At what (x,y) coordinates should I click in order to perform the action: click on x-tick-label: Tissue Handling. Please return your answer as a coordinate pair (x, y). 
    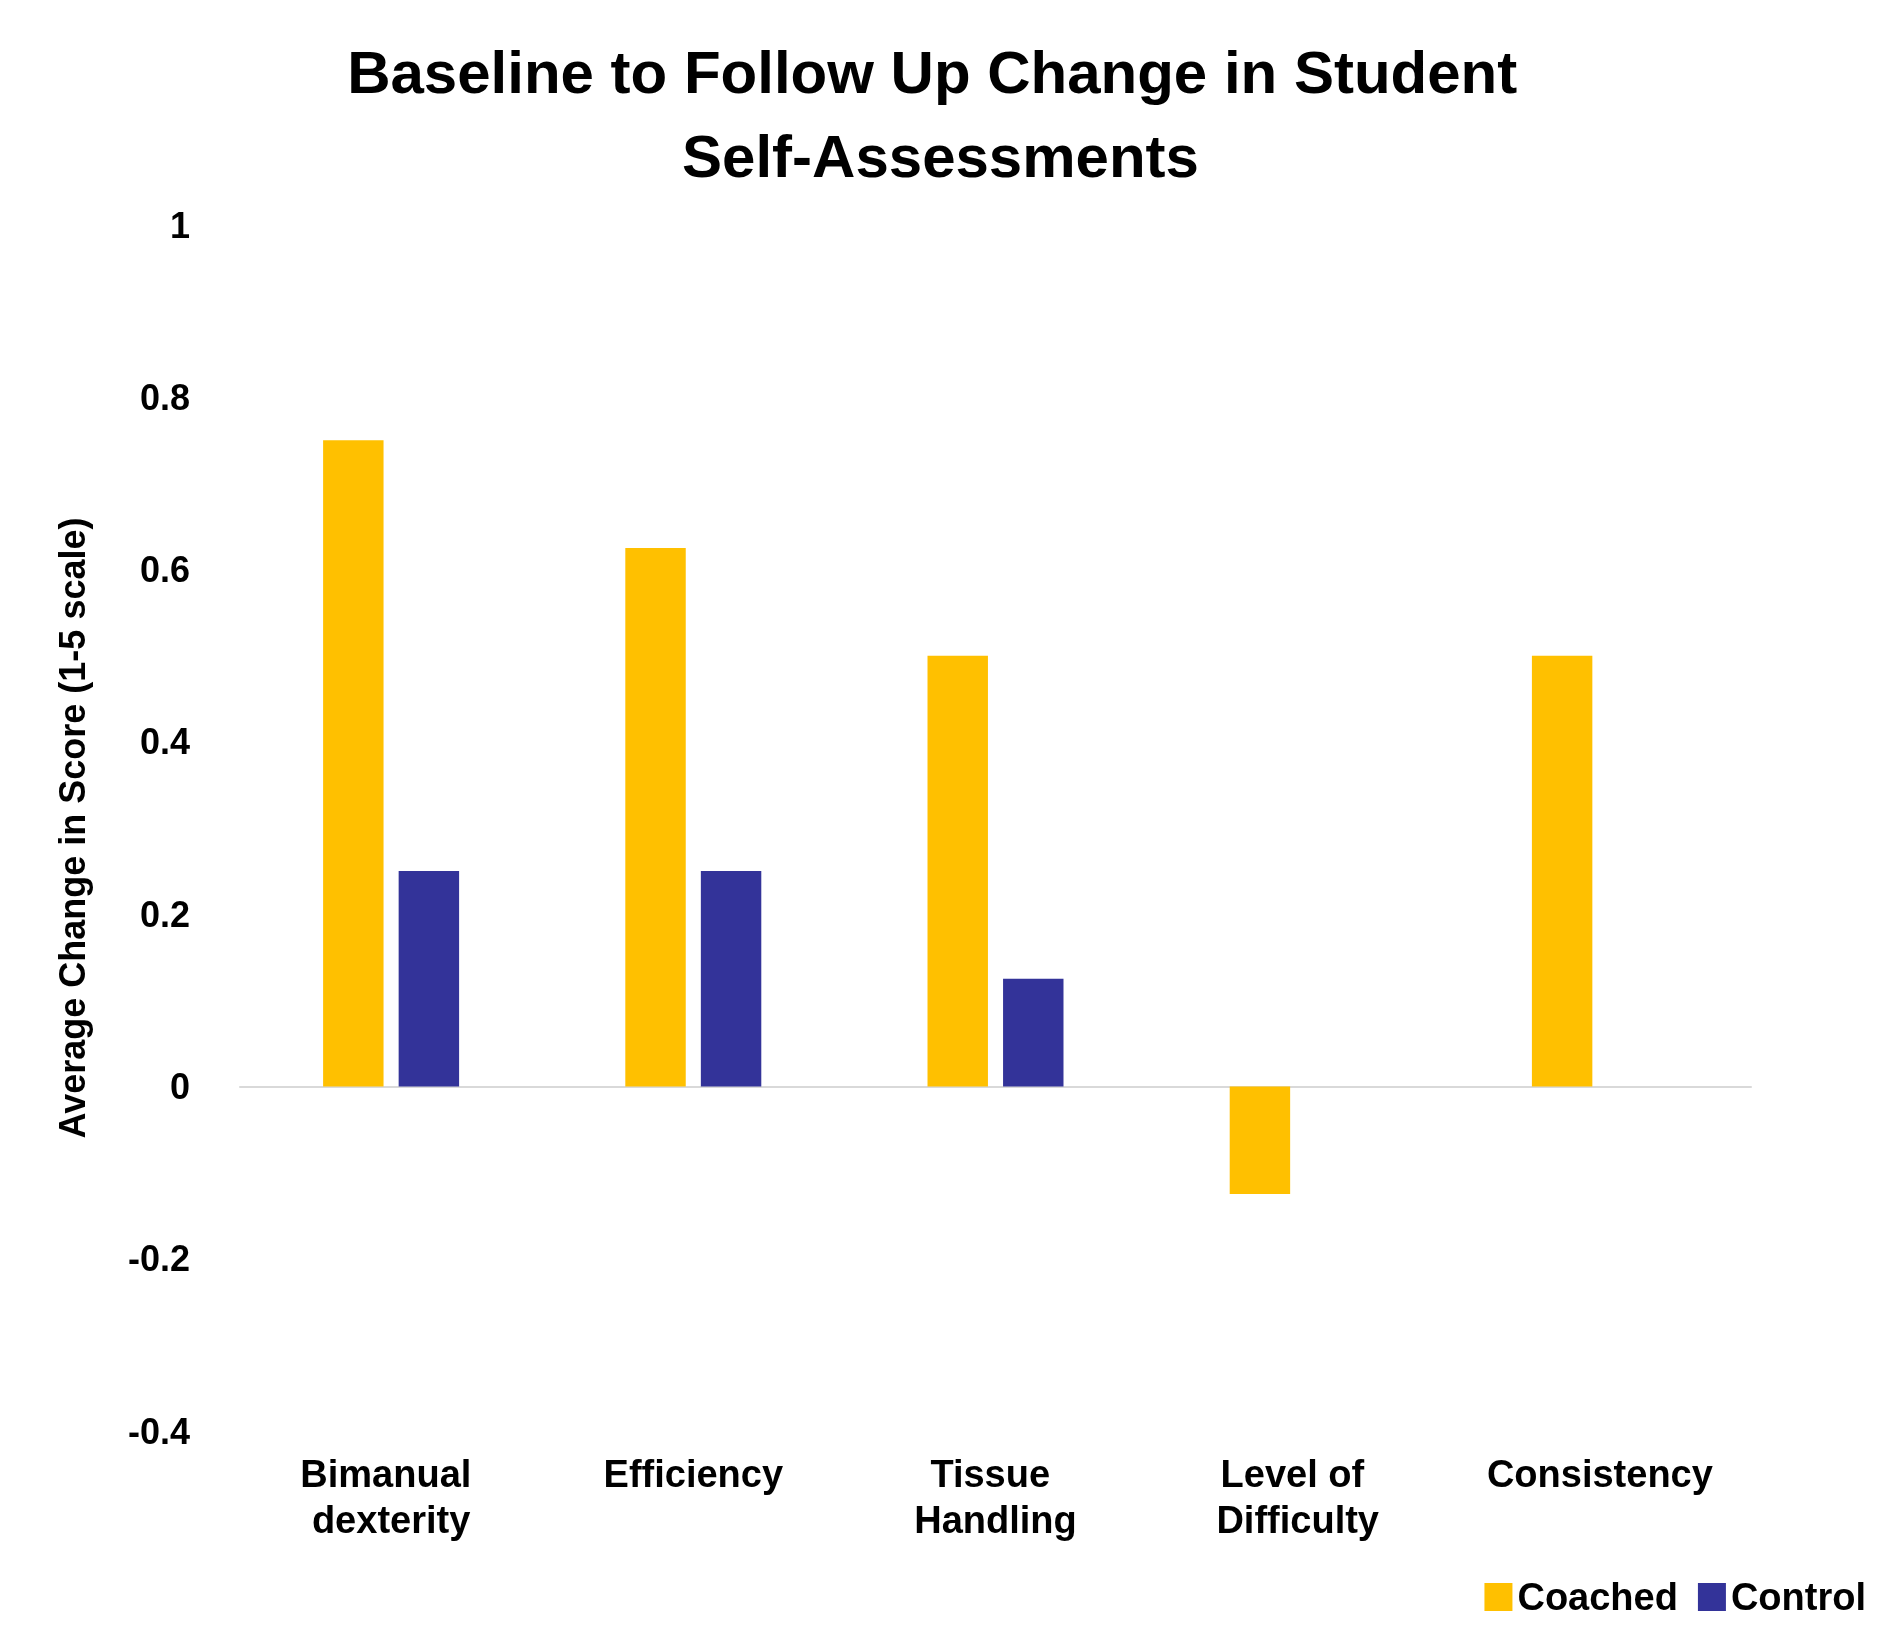
    Looking at the image, I should click on (995, 1497).